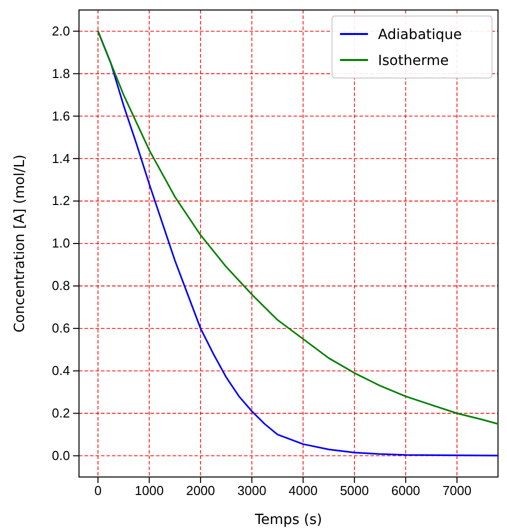 This screenshot has width=507, height=529. Describe the element at coordinates (354, 490) in the screenshot. I see `x-tick-label: 5000` at that location.